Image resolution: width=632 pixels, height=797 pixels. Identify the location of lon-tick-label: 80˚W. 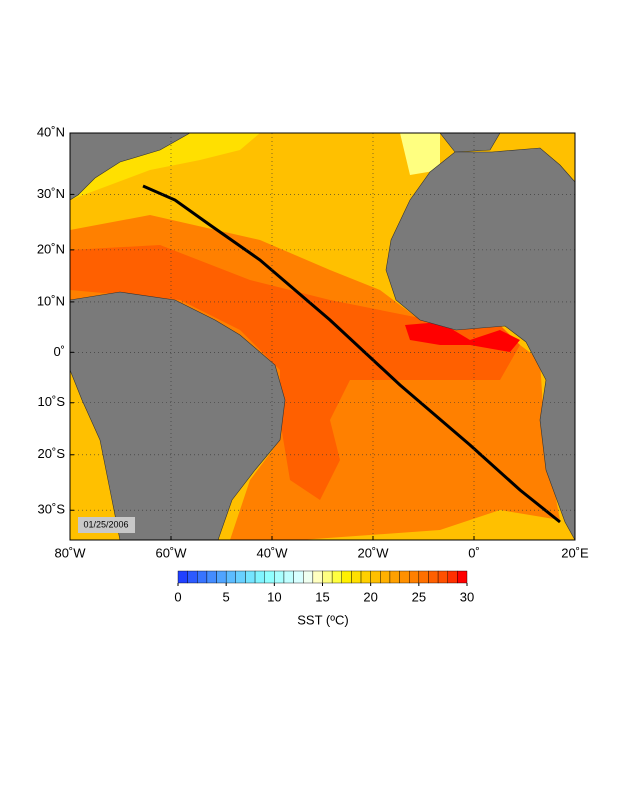
(70, 552).